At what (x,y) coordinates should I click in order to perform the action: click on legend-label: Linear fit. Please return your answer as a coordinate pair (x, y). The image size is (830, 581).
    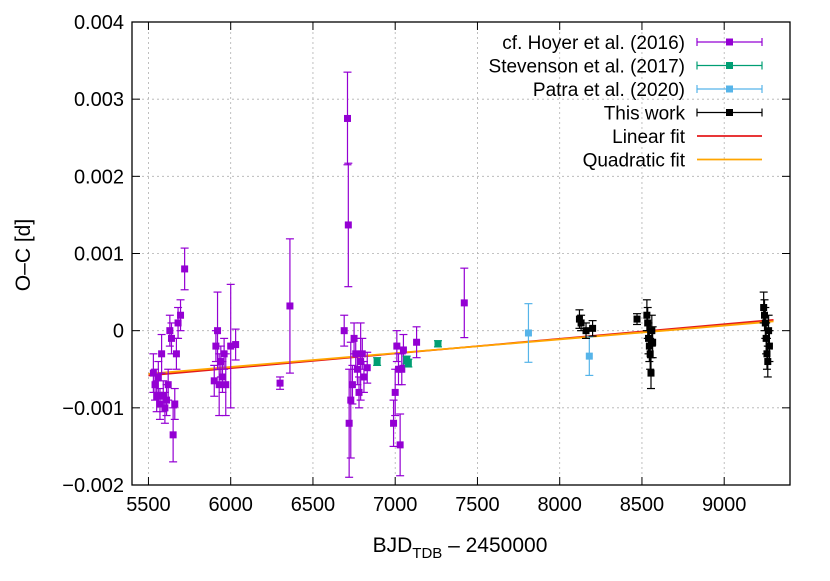
    Looking at the image, I should click on (649, 137).